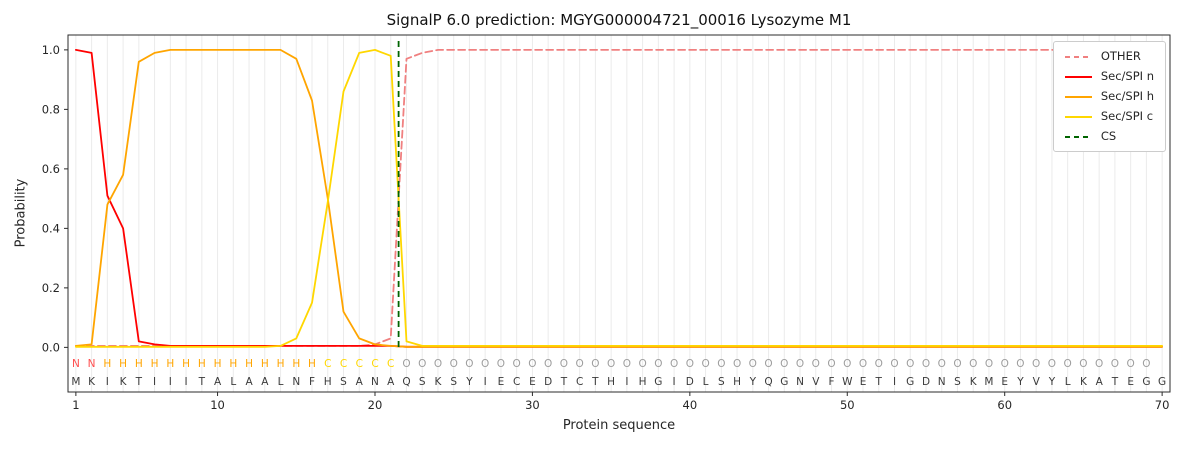 This screenshot has height=450, width=1200. I want to click on legend-entry-other: OTHER, so click(1109, 56).